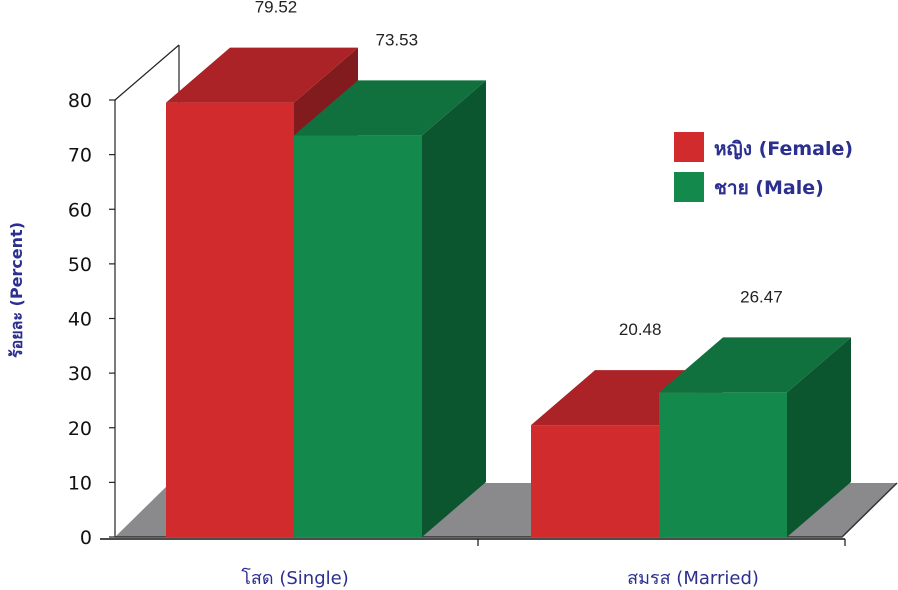 The height and width of the screenshot is (590, 898). I want to click on legend-swatch-female, so click(689, 147).